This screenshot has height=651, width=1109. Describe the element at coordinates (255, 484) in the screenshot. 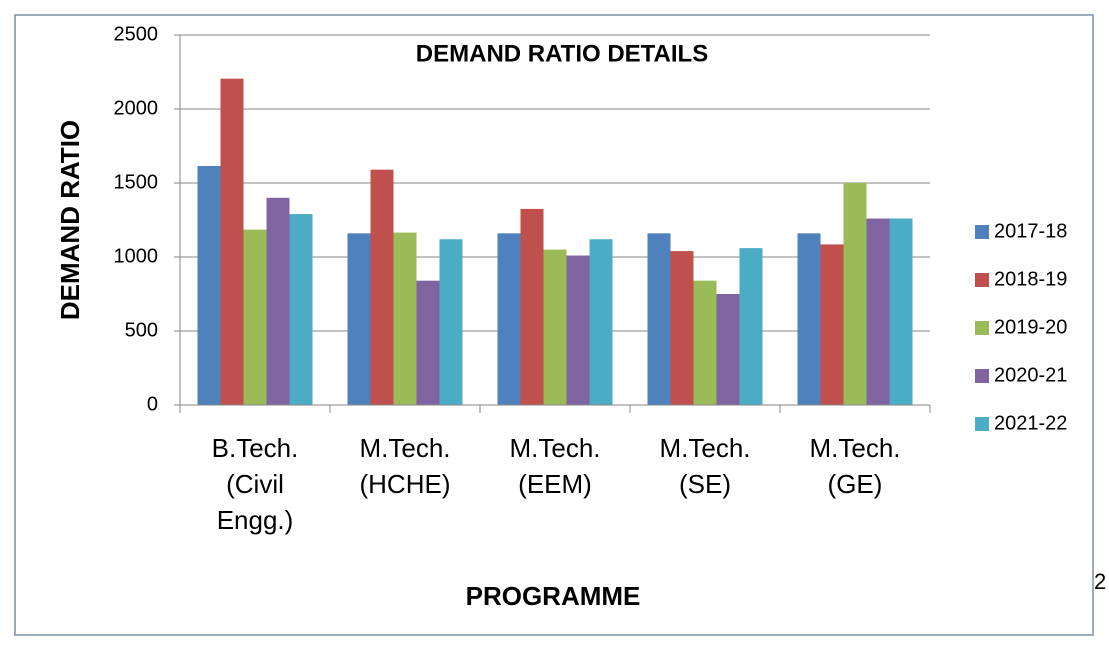

I see `x-tick-label: B.Tech. (Civil Engg.)` at that location.